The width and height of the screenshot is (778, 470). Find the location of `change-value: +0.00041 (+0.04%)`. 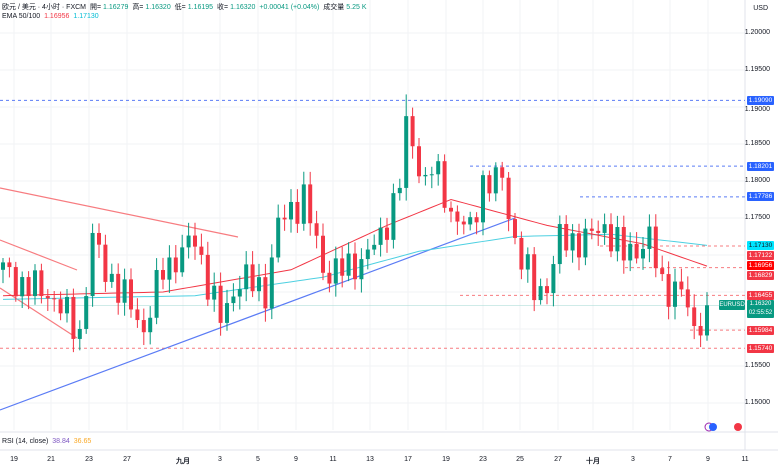

change-value: +0.00041 (+0.04%) is located at coordinates (289, 7).